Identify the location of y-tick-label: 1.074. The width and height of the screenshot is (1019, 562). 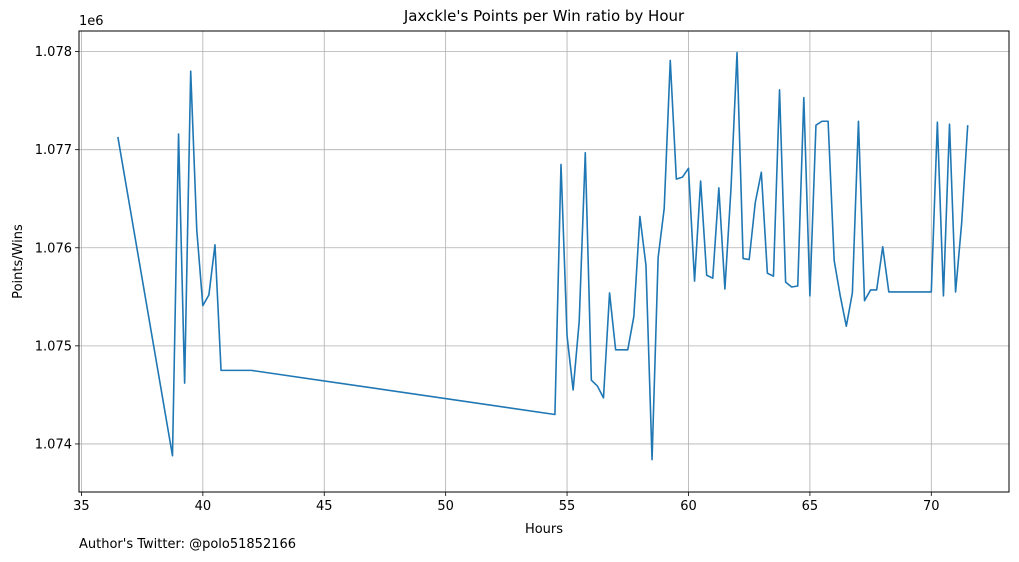
(53, 444).